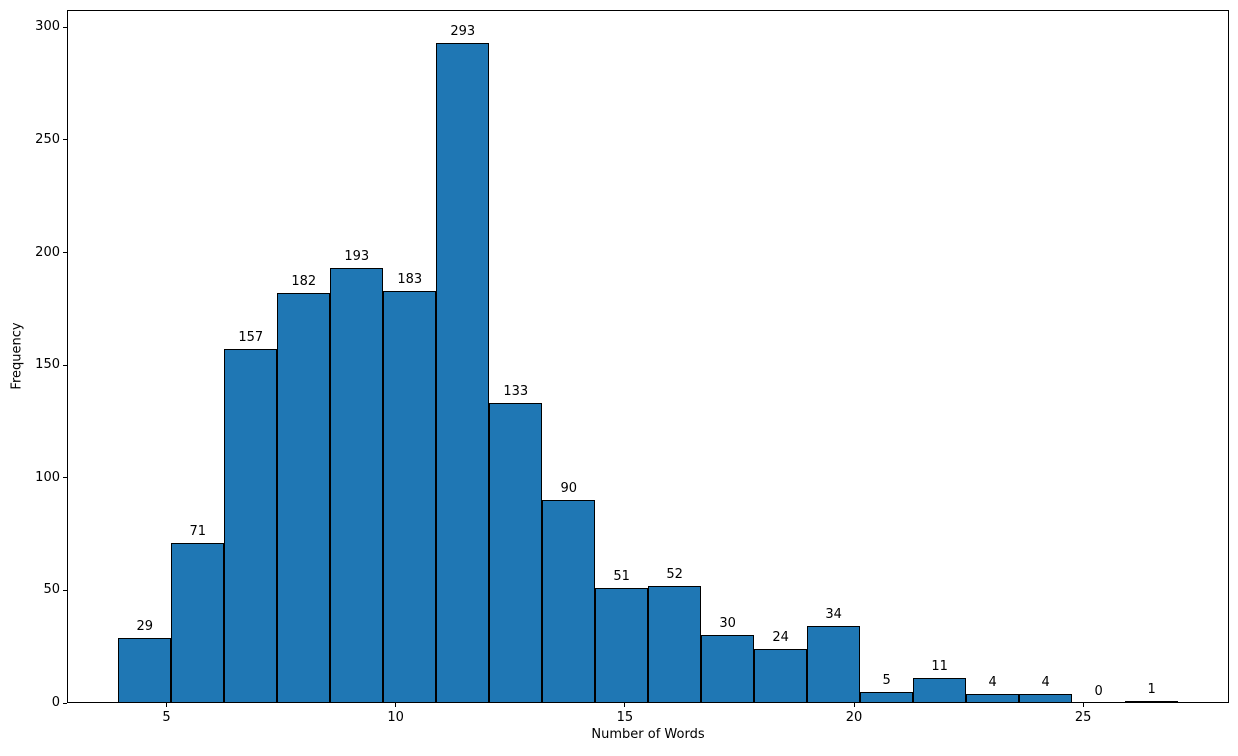  Describe the element at coordinates (145, 626) in the screenshot. I see `bar-value-label: 29` at that location.